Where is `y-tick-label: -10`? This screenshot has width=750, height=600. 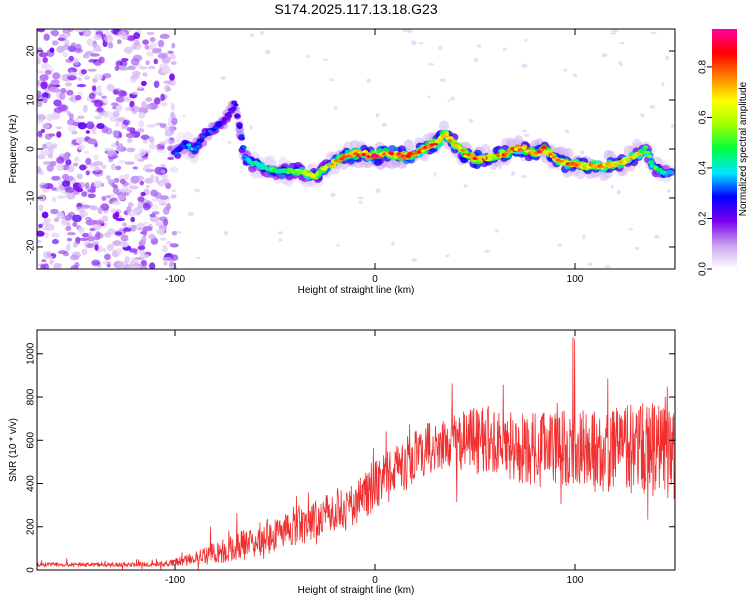
y-tick-label: -10 is located at coordinates (31, 197).